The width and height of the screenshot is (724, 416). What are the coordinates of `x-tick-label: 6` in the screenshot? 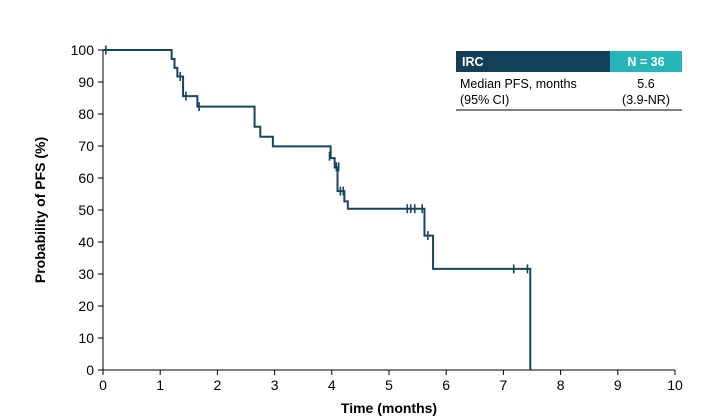 It's located at (446, 385).